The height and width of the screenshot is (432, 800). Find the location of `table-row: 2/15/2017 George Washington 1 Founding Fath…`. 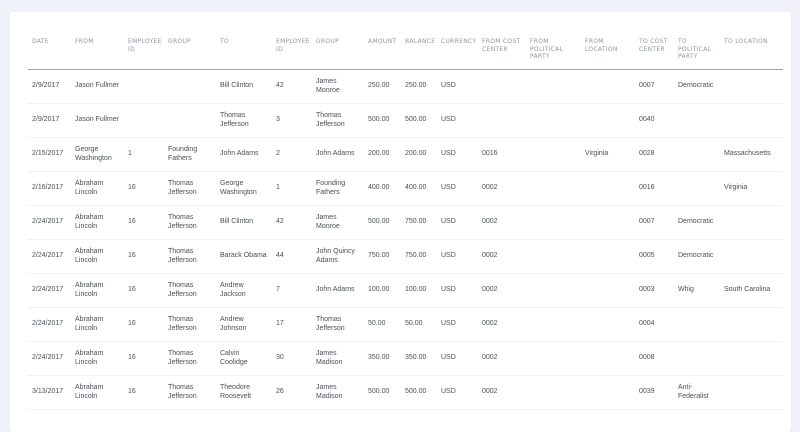

table-row: 2/15/2017 George Washington 1 Founding Fath… is located at coordinates (405, 154).